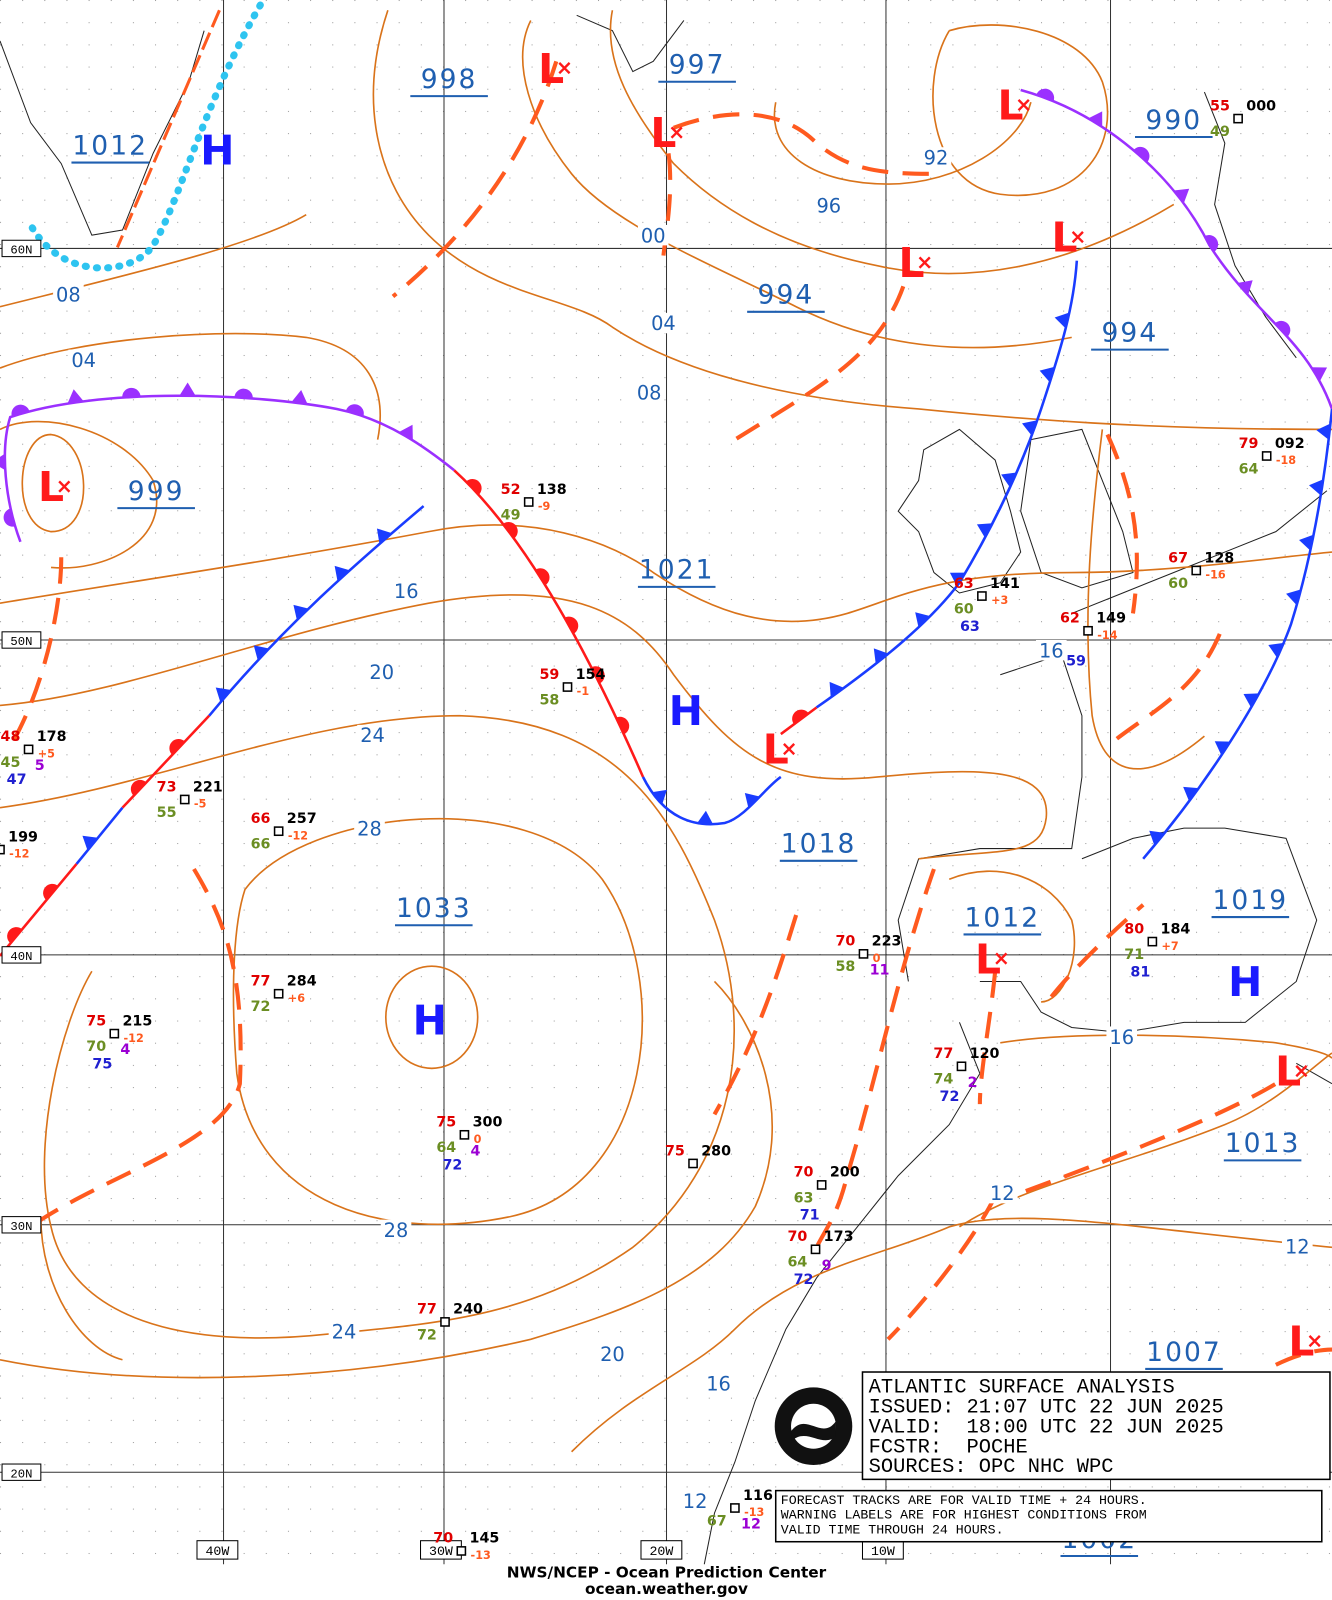 This screenshot has width=1332, height=1600. I want to click on isobar-label: 00, so click(653, 235).